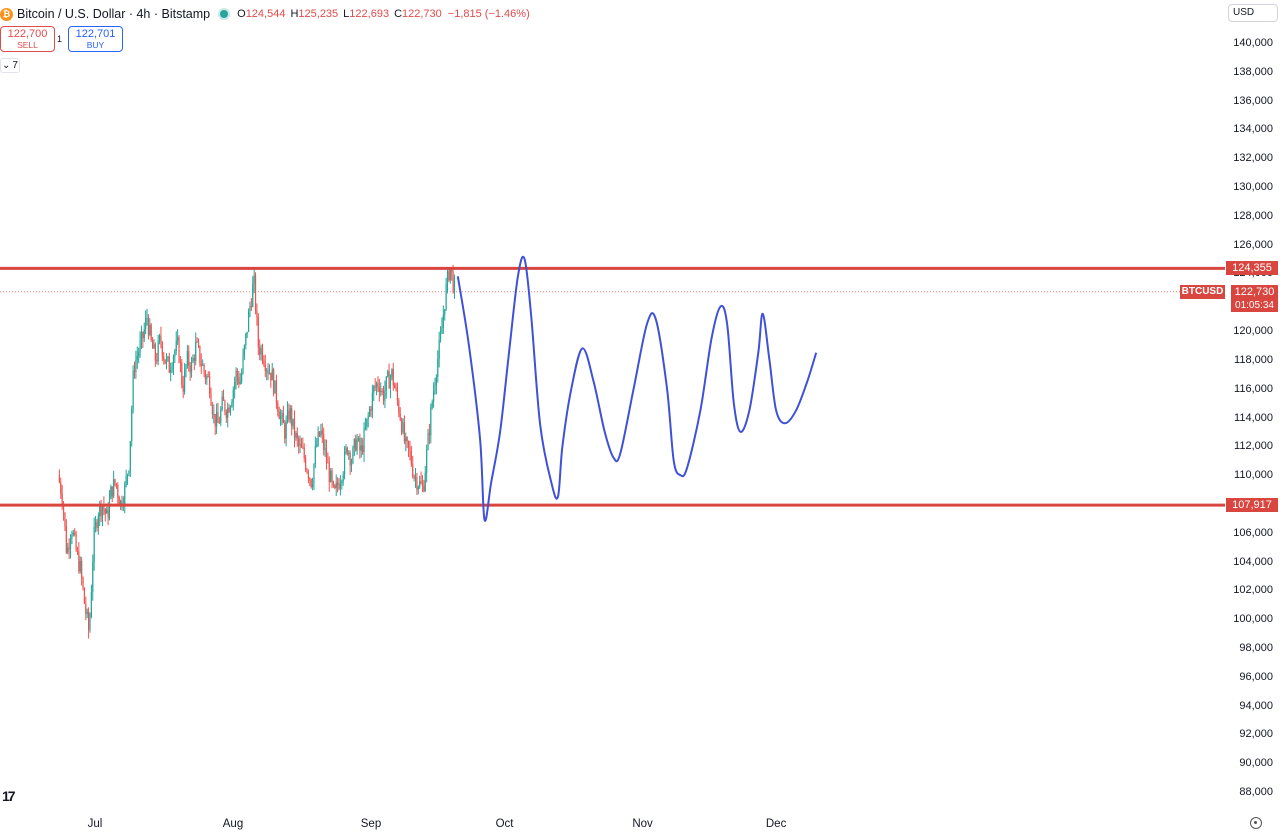 This screenshot has height=836, width=1280. I want to click on price-tick-label: 106,000, so click(1253, 532).